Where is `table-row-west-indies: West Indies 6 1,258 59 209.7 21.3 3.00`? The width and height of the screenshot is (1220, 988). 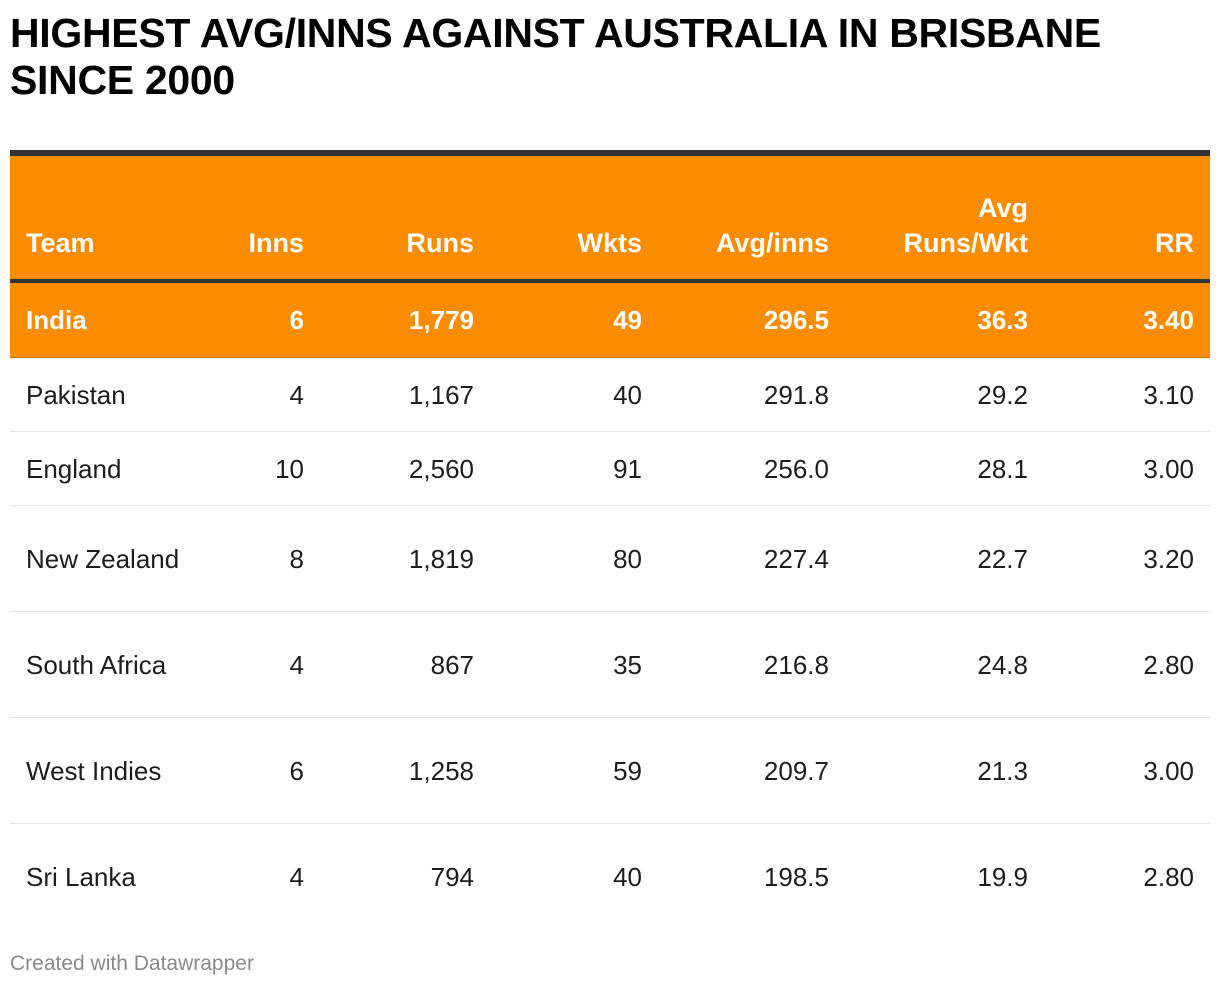
table-row-west-indies: West Indies 6 1,258 59 209.7 21.3 3.00 is located at coordinates (610, 770).